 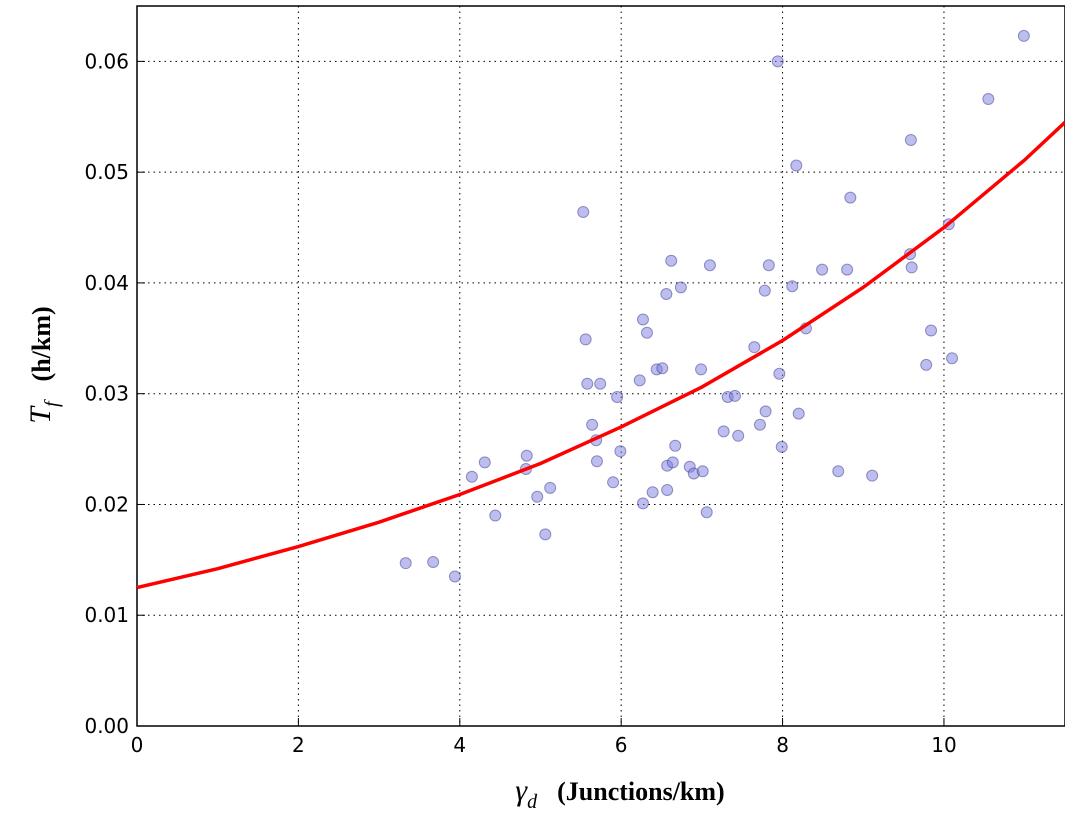 What do you see at coordinates (52, 403) in the screenshot?
I see `y-label-subscript: f` at bounding box center [52, 403].